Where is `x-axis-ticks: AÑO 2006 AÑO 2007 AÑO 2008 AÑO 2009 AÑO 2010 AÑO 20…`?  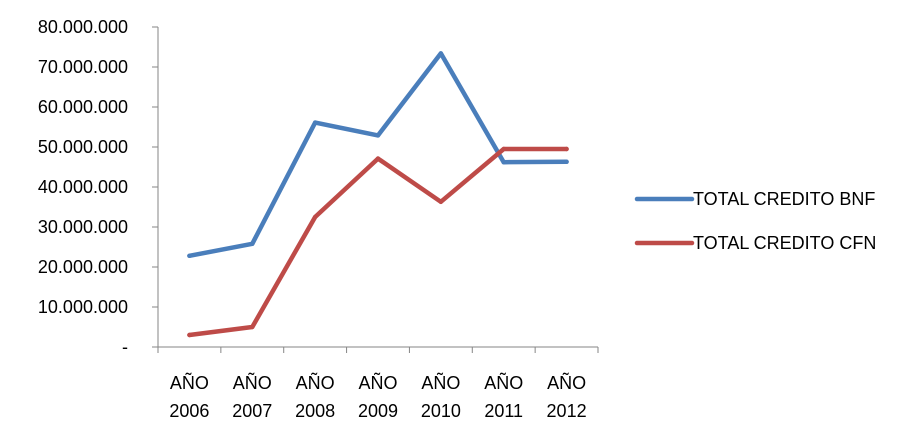
x-axis-ticks: AÑO 2006 AÑO 2007 AÑO 2008 AÑO 2009 AÑO 2010 AÑO 20… is located at coordinates (378, 384).